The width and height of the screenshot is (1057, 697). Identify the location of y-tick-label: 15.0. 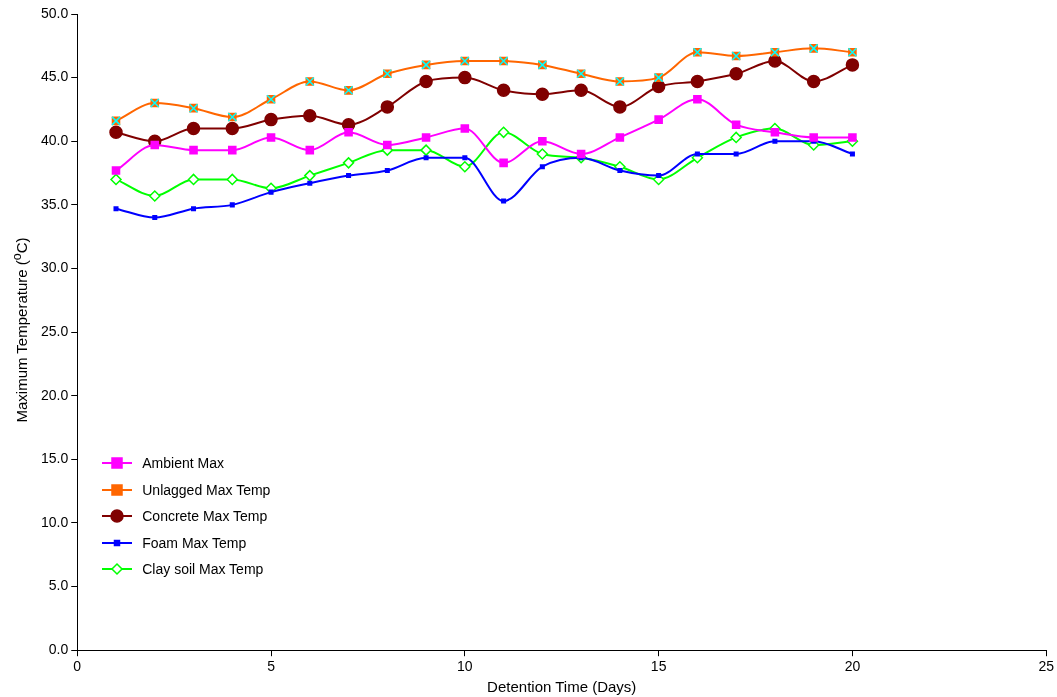
(55, 458).